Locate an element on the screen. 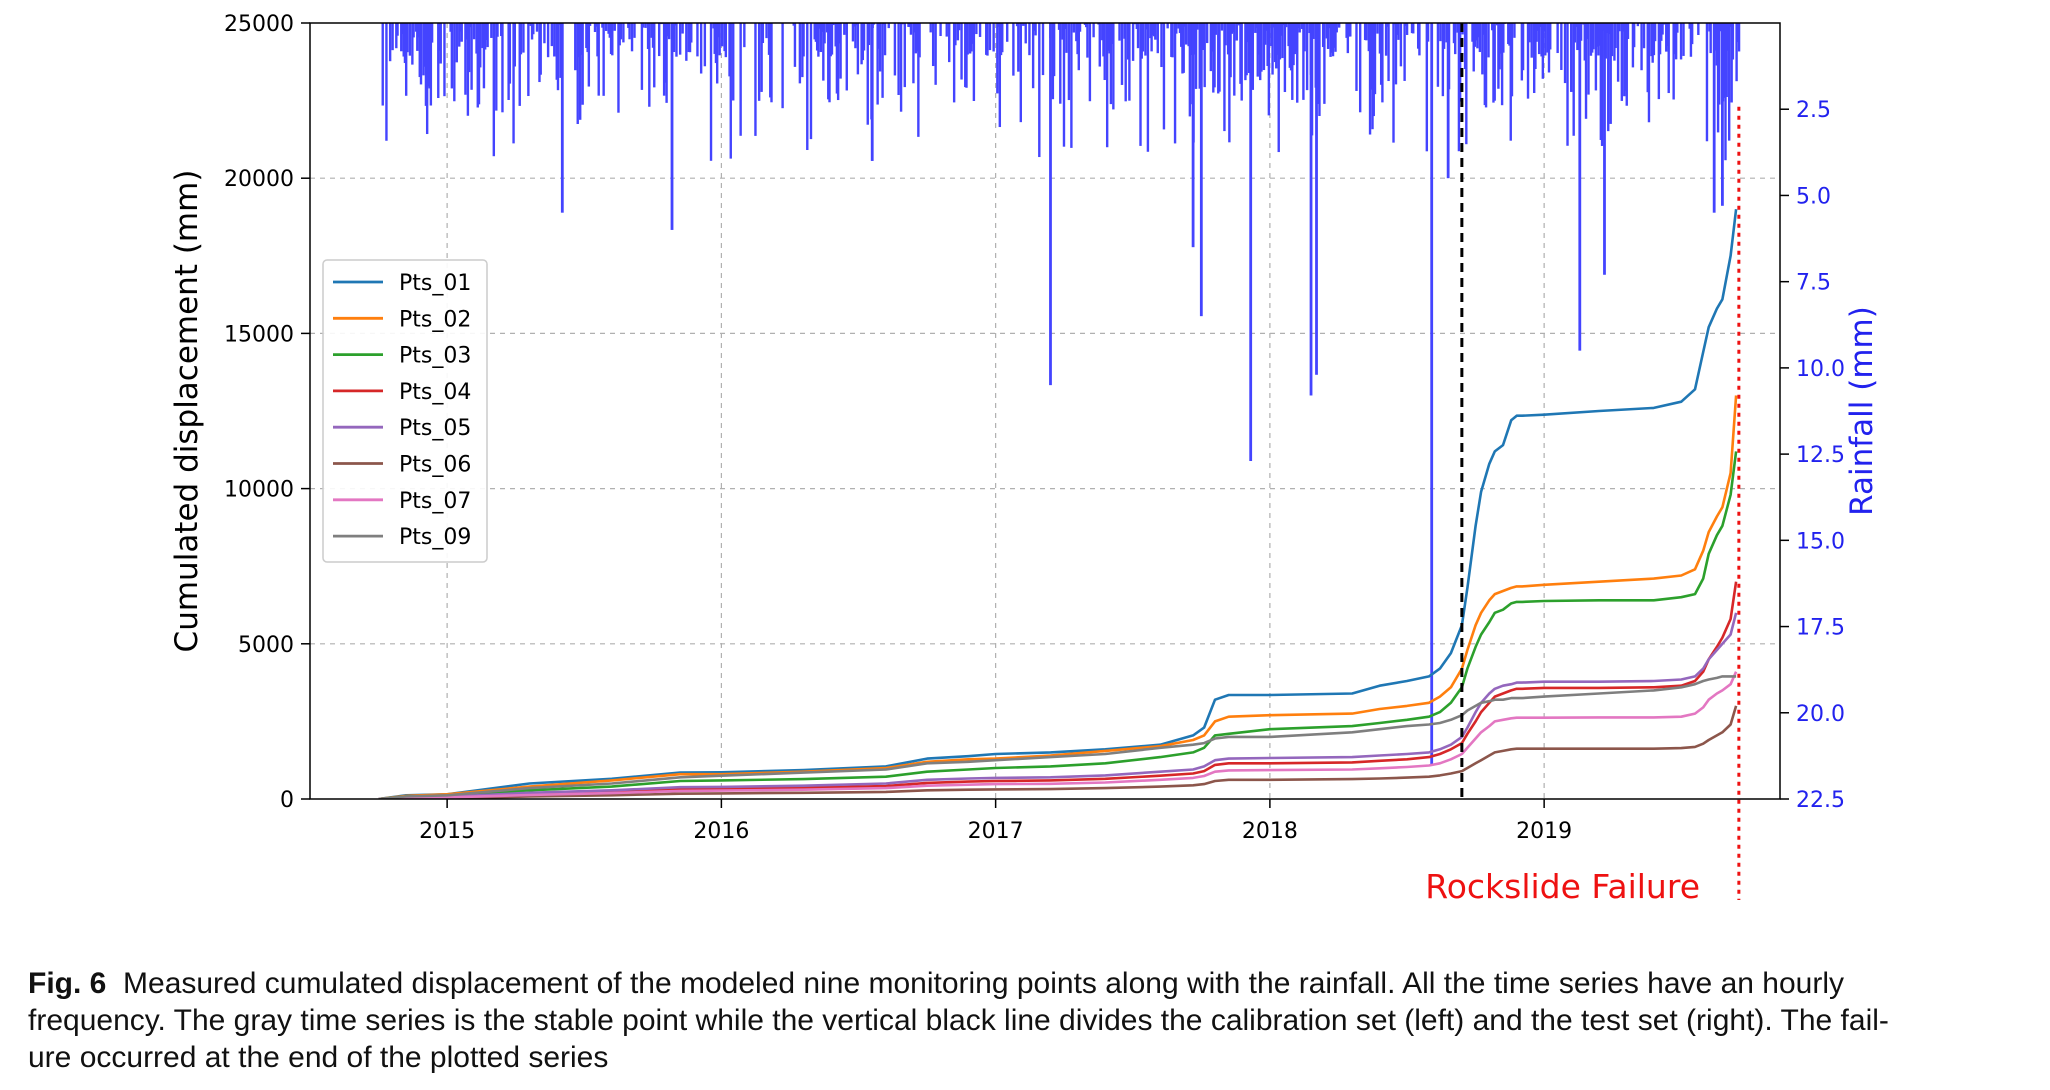  y2-tick-label: 5.0 is located at coordinates (1813, 196).